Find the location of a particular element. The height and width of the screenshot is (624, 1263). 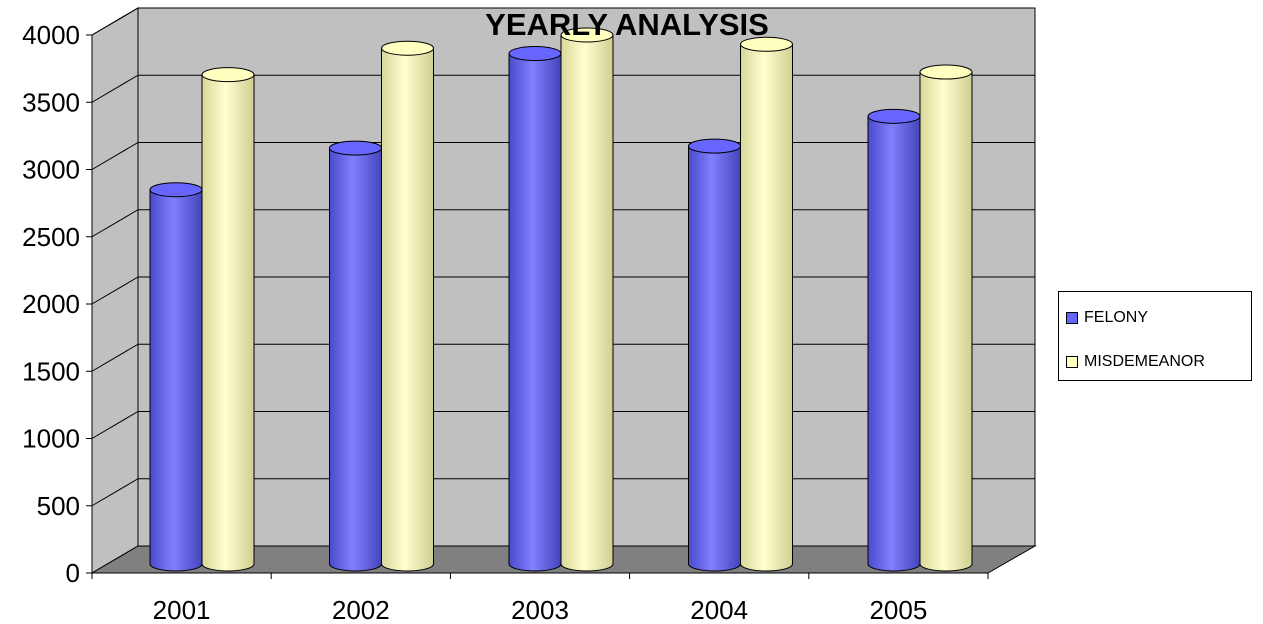

bar-felony-2005 is located at coordinates (894, 340).